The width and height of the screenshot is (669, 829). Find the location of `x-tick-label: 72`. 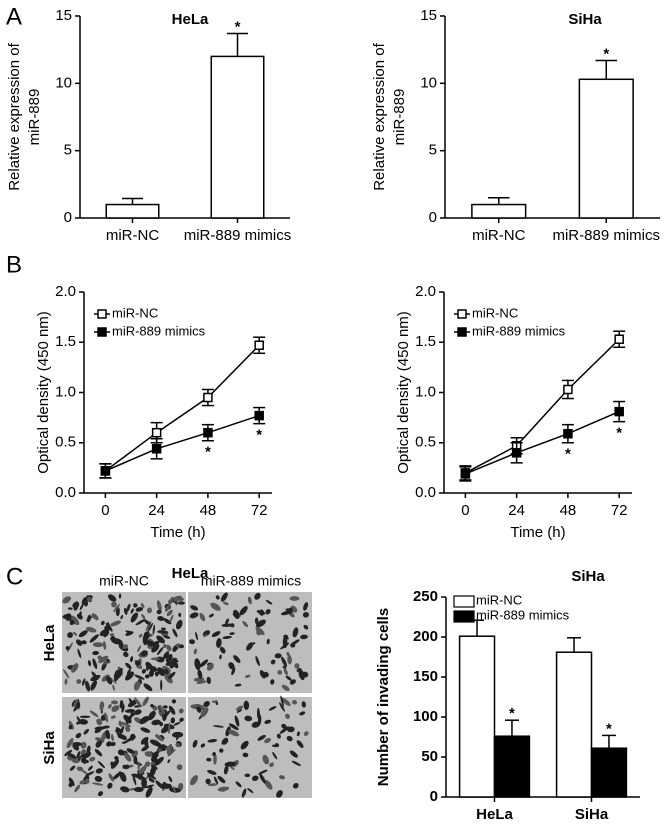

x-tick-label: 72 is located at coordinates (259, 510).